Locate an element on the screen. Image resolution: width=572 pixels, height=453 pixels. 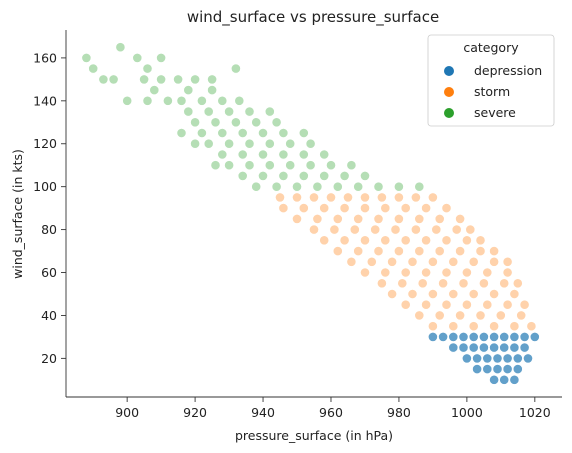
legend-marker-severe is located at coordinates (449, 113).